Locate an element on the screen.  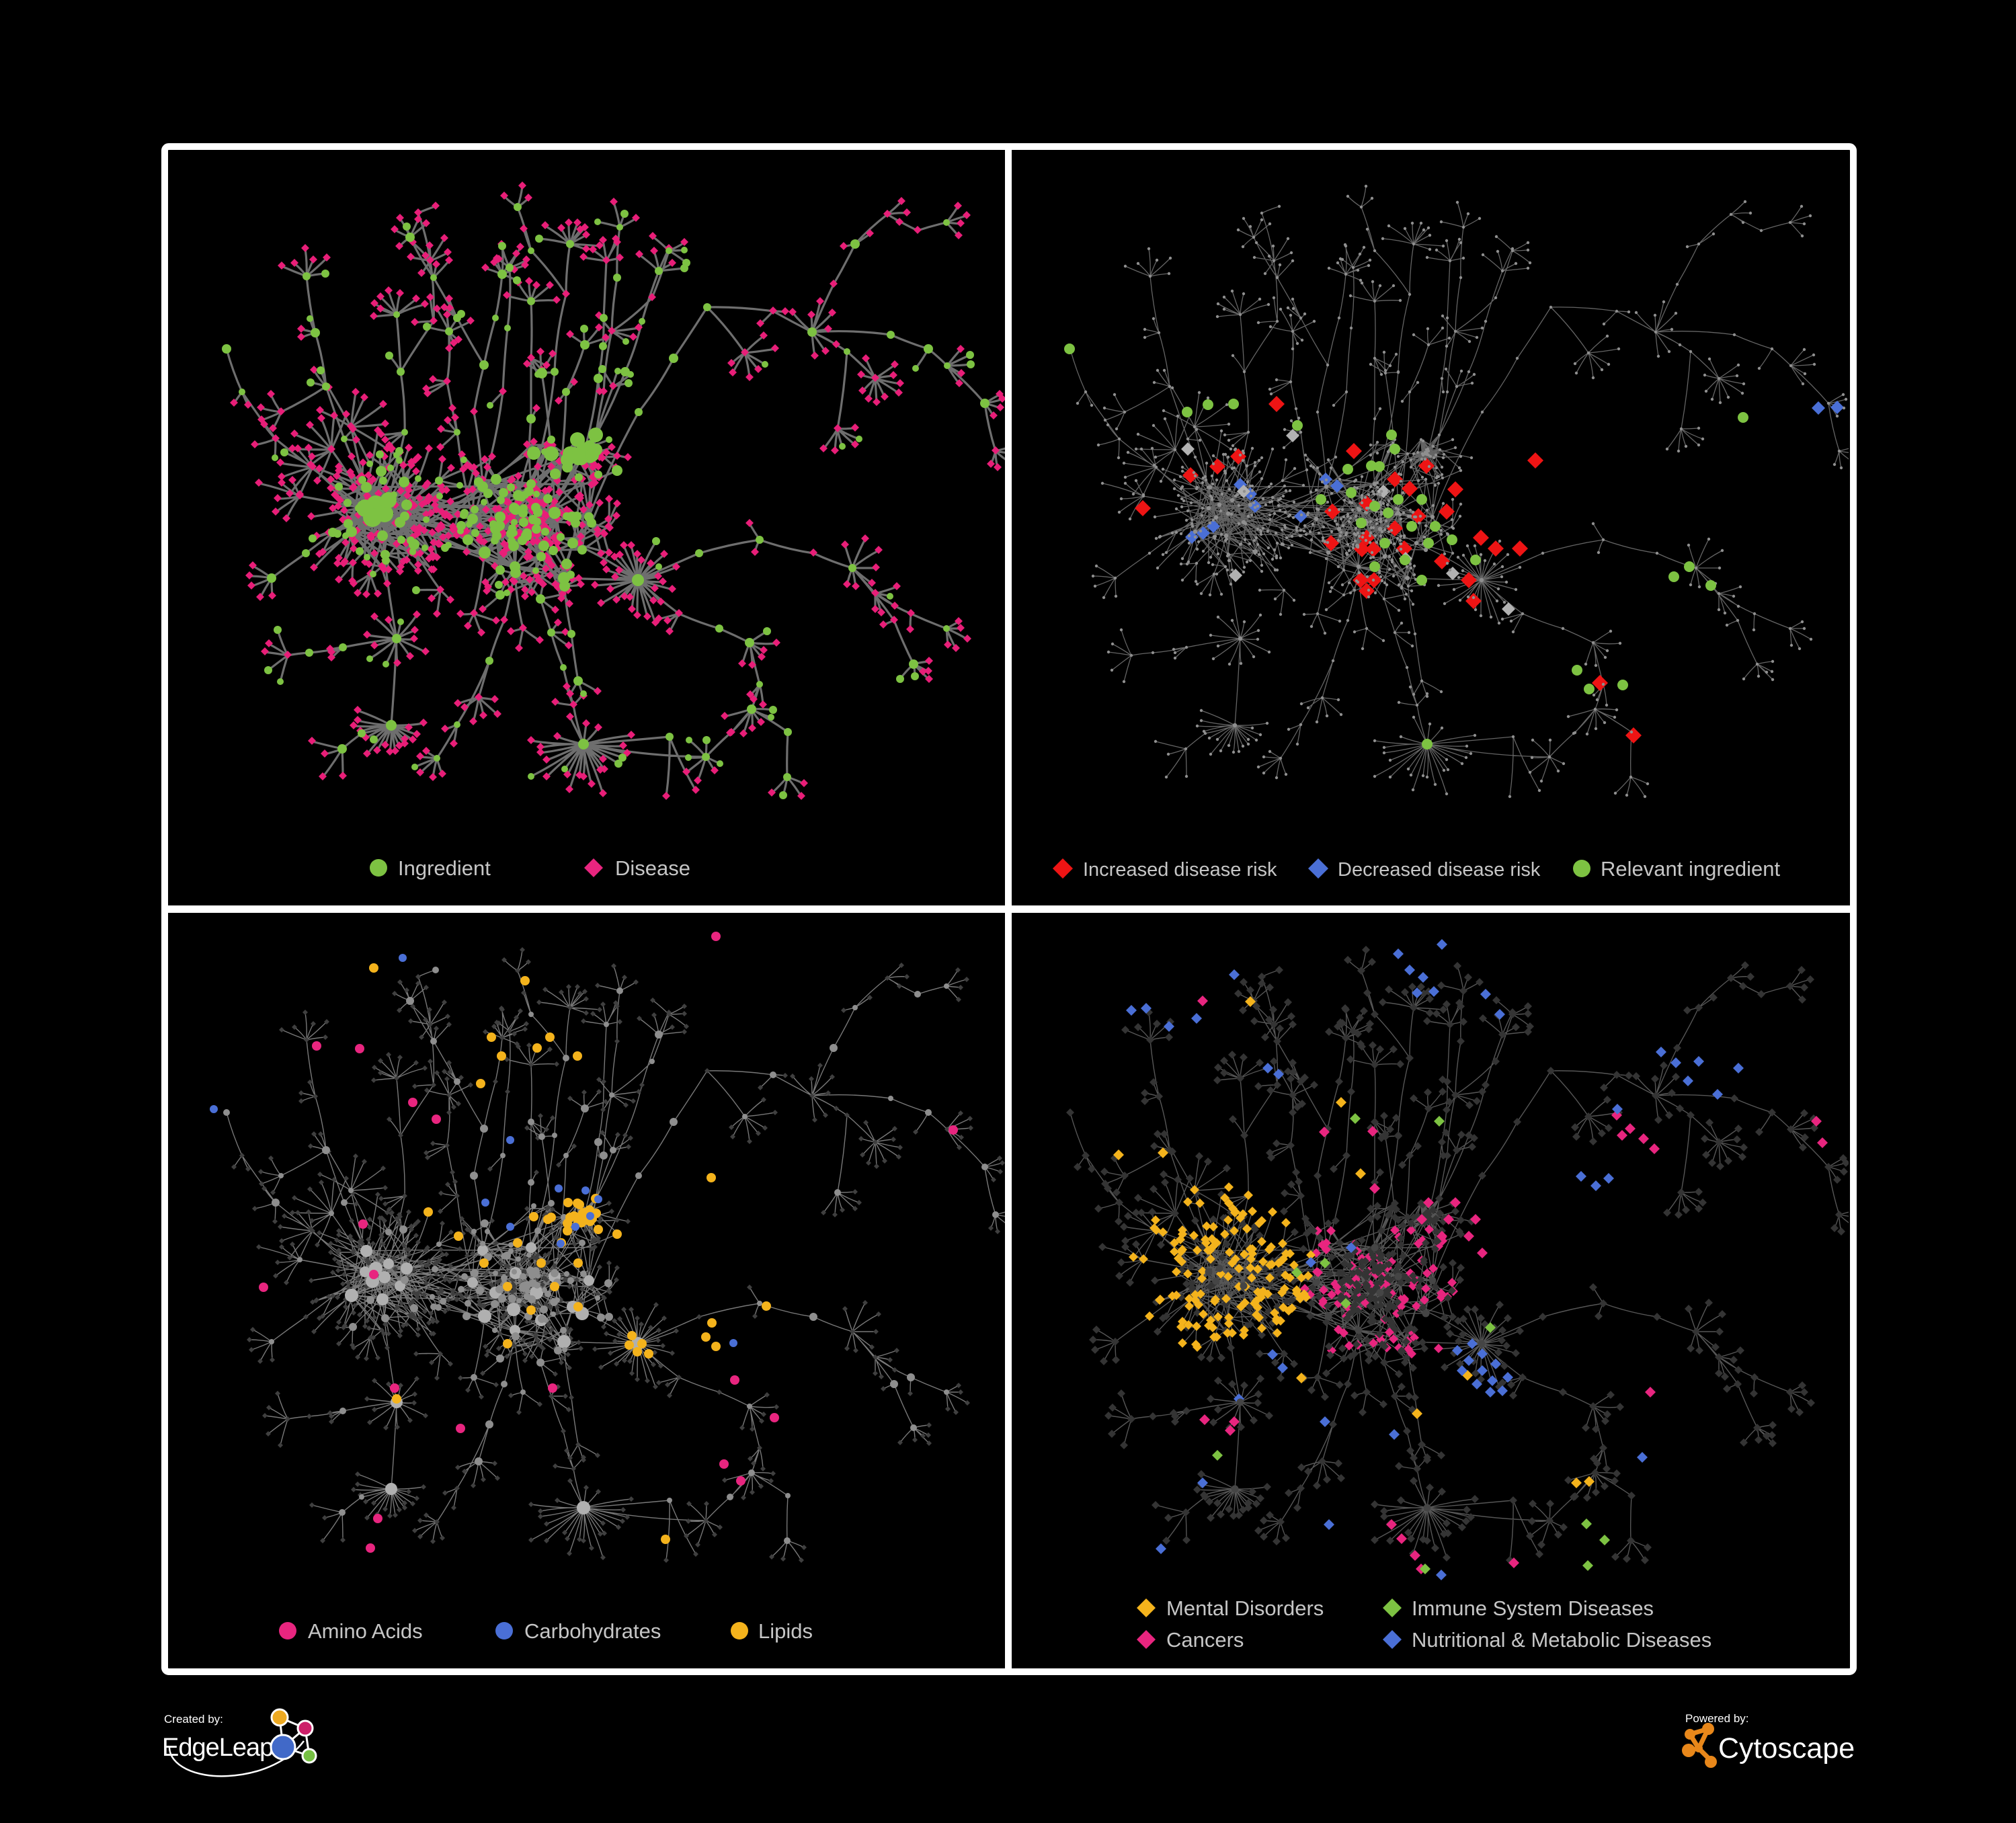
svg-text: EdgeLeap is located at coordinates (217, 1748).